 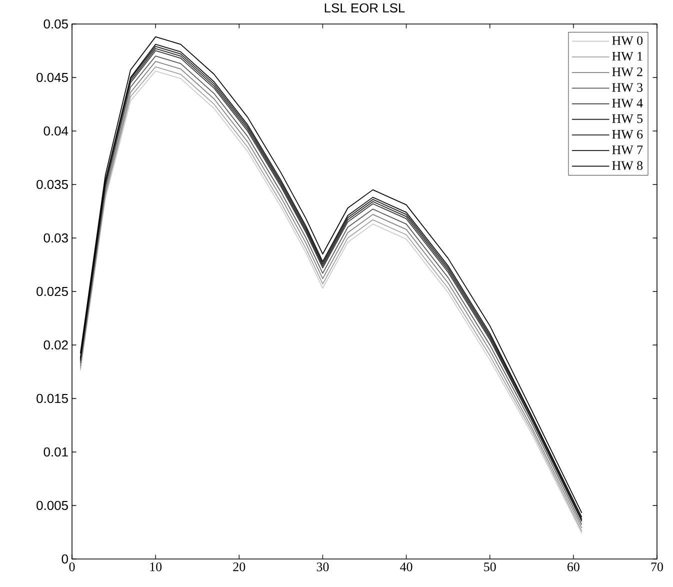 What do you see at coordinates (56, 452) in the screenshot?
I see `y-tick-label: 0.01` at bounding box center [56, 452].